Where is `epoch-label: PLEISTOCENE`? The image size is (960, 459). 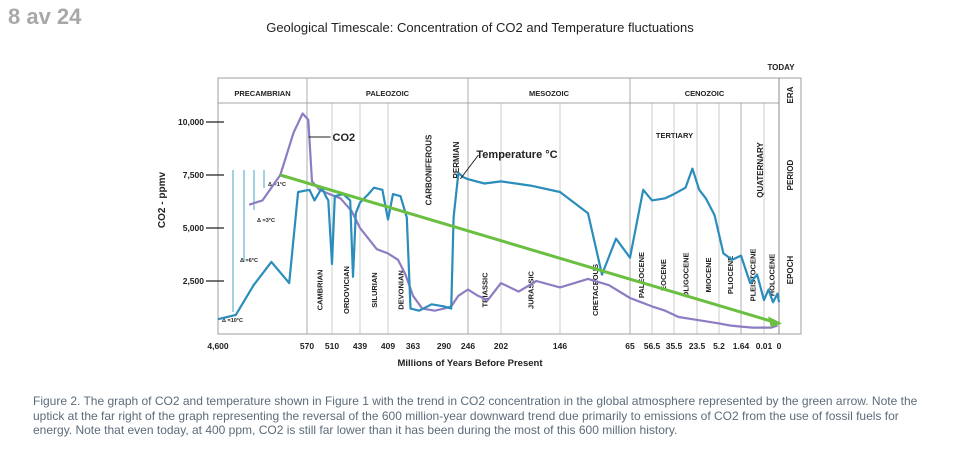
epoch-label: PLEISTOCENE is located at coordinates (753, 275).